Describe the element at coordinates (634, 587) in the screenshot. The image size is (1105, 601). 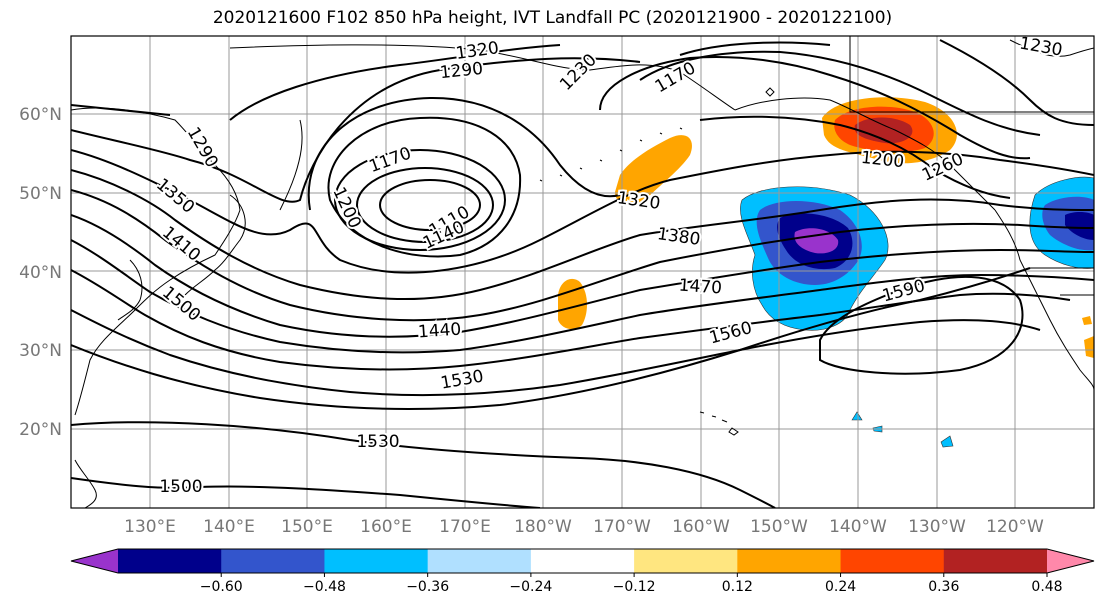
I see `colorbar-tick-label: −0.12` at that location.